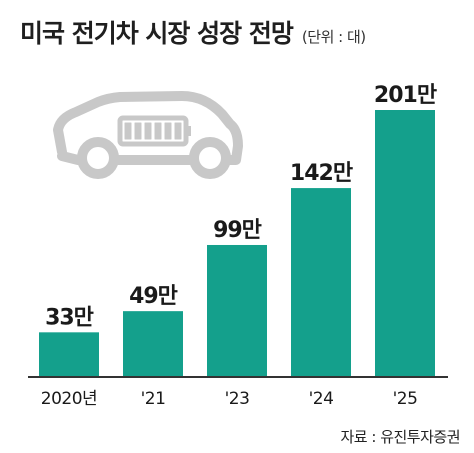 This screenshot has height=453, width=474. What do you see at coordinates (188, 131) in the screenshot?
I see `battery-tip-icon` at bounding box center [188, 131].